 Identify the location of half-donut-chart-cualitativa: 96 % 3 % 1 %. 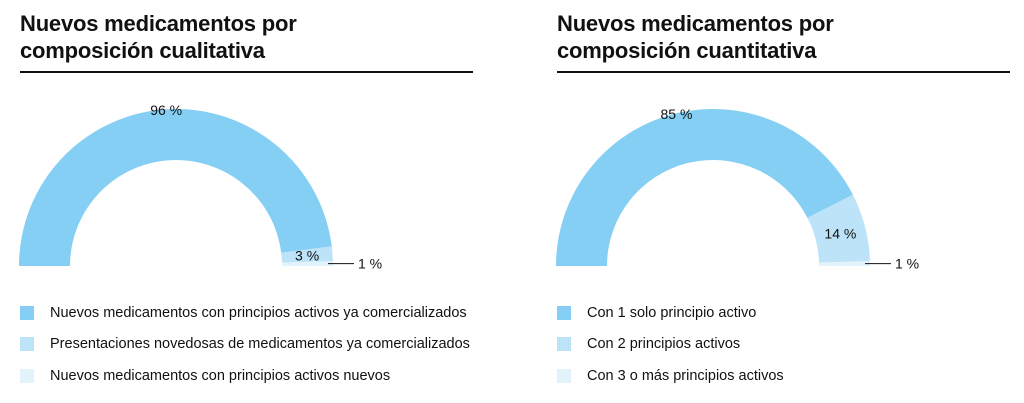
(200, 187).